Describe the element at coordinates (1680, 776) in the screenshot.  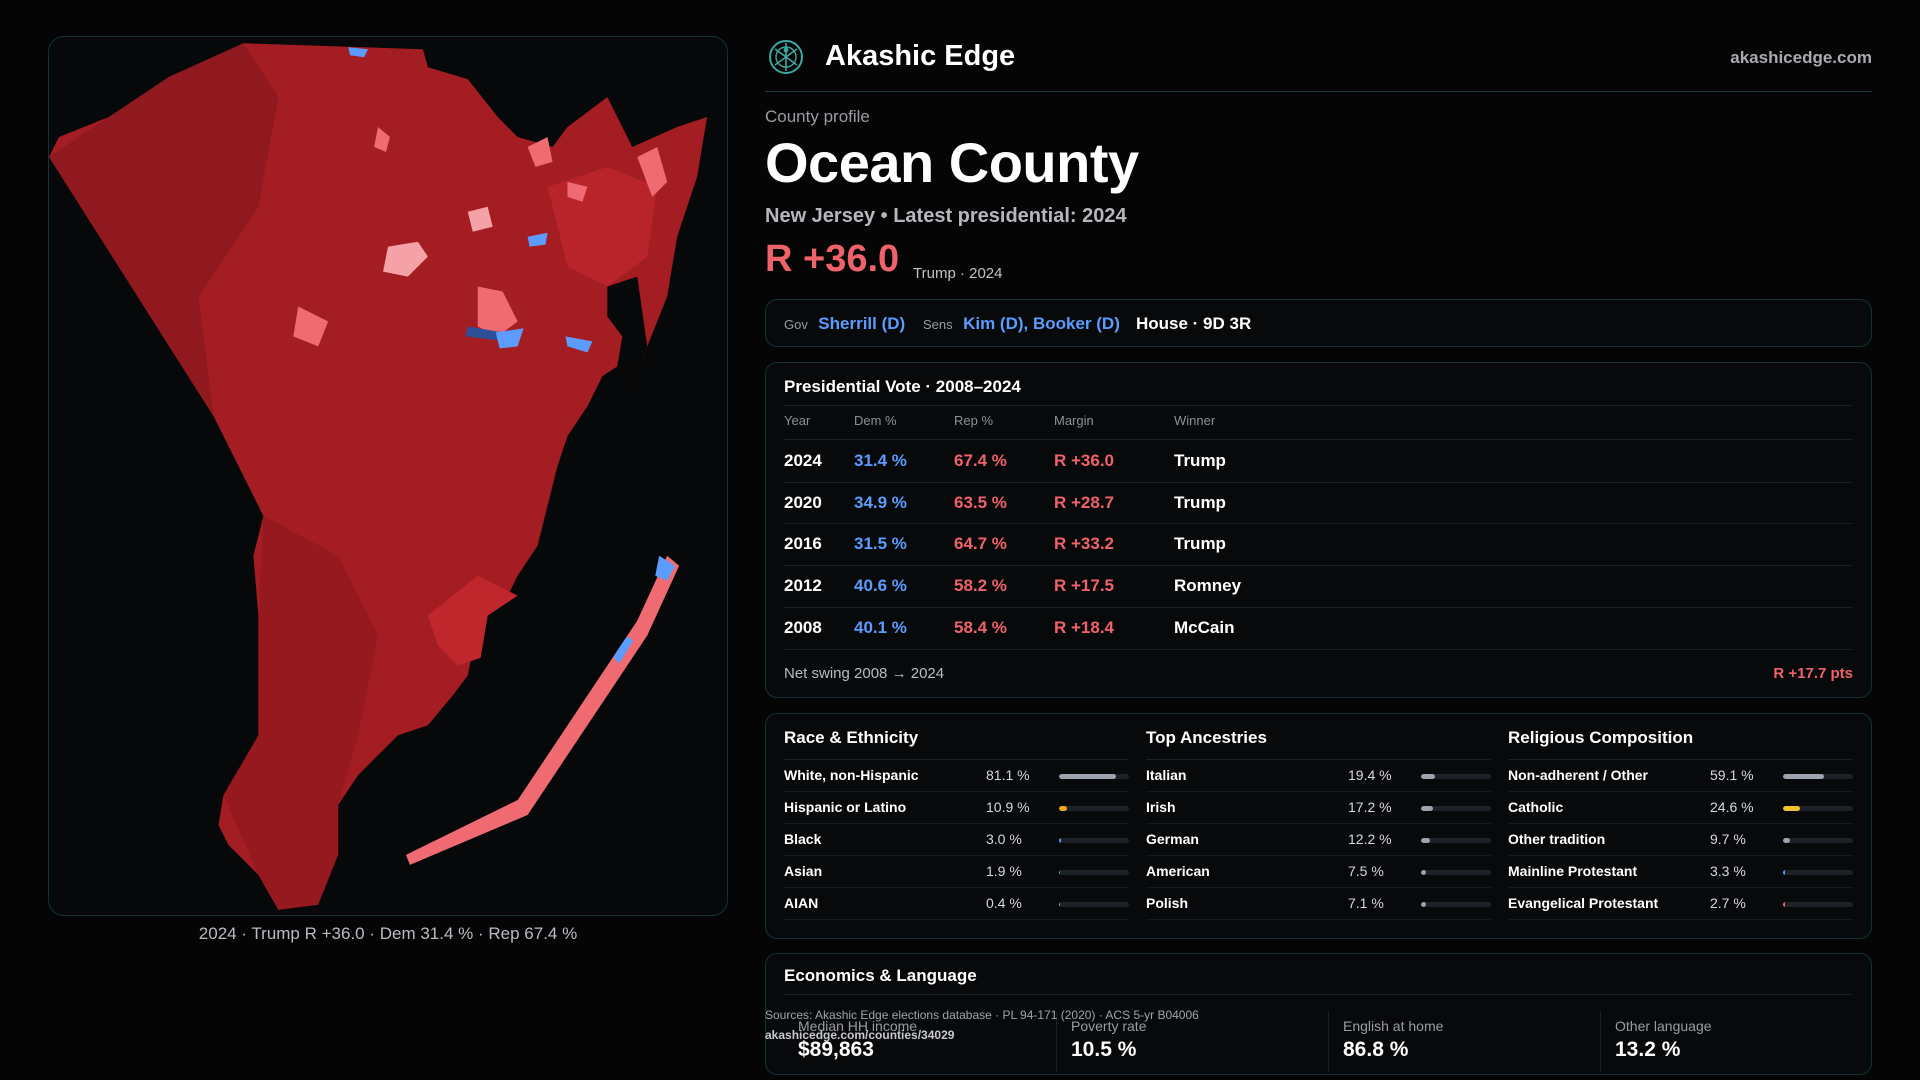
I see `list-item: Non-adherent / Other 59.1 %` at that location.